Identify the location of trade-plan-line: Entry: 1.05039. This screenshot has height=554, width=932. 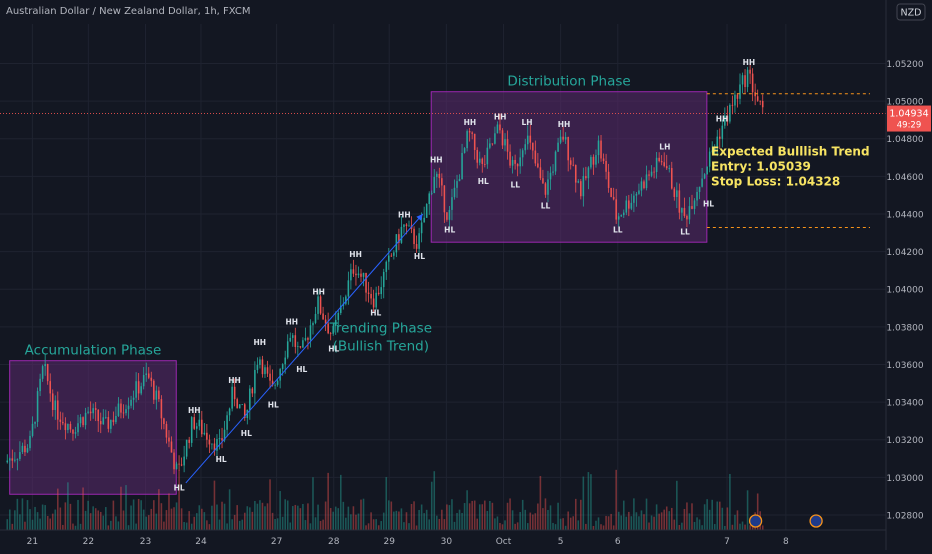
(761, 167).